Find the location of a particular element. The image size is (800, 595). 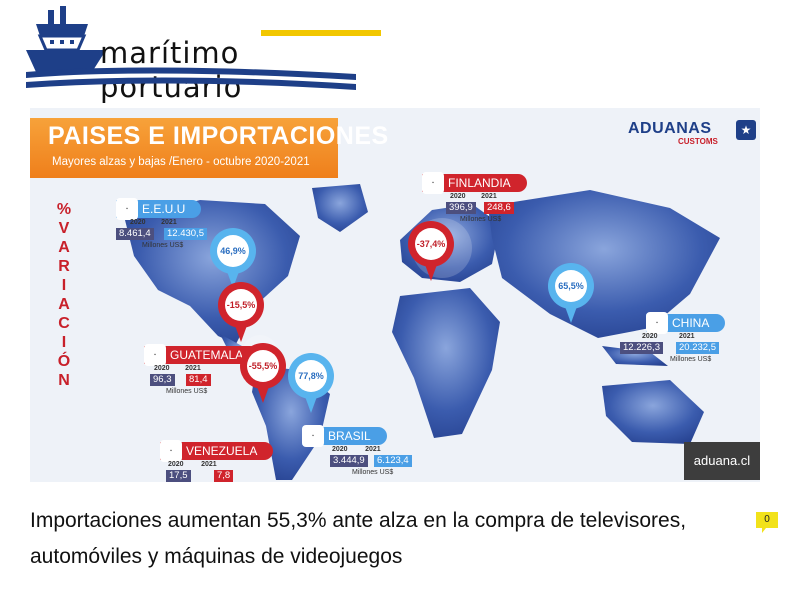

pin-venezuela: -55,5% is located at coordinates (263, 374).